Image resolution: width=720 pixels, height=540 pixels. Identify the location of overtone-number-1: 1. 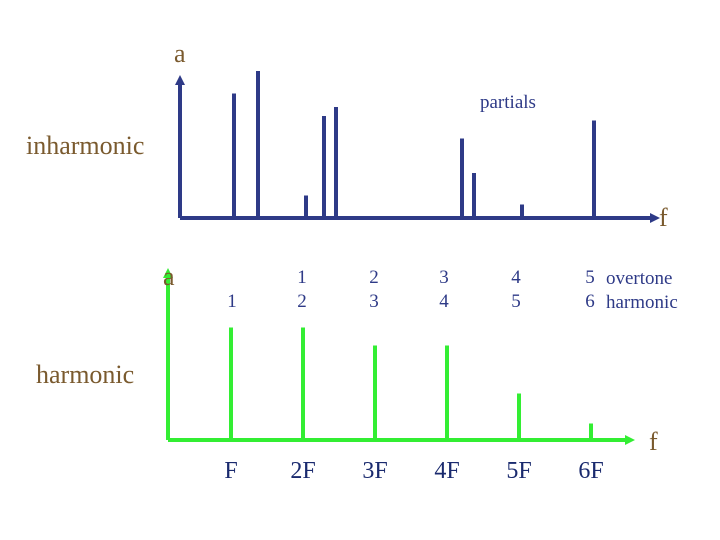
(302, 277).